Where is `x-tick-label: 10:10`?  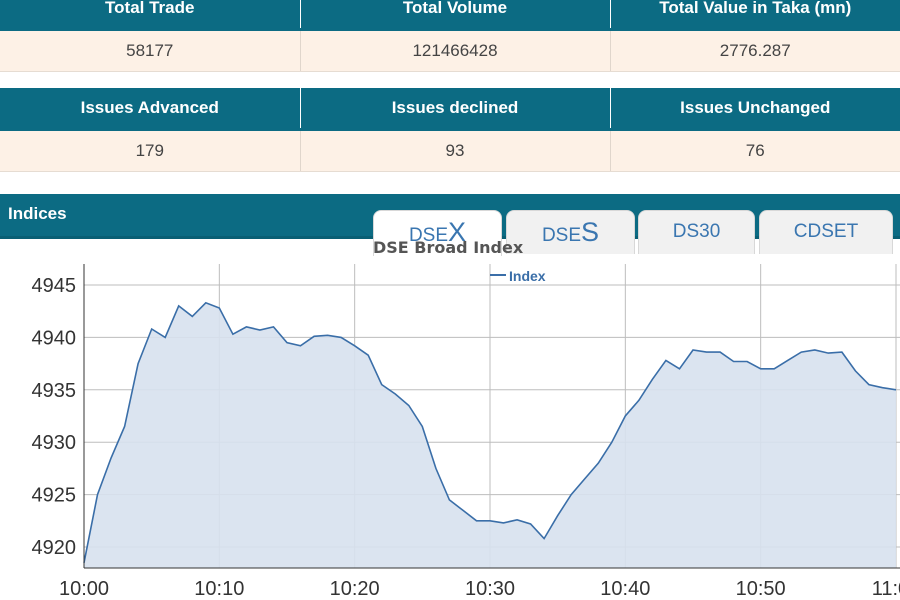 x-tick-label: 10:10 is located at coordinates (219, 589).